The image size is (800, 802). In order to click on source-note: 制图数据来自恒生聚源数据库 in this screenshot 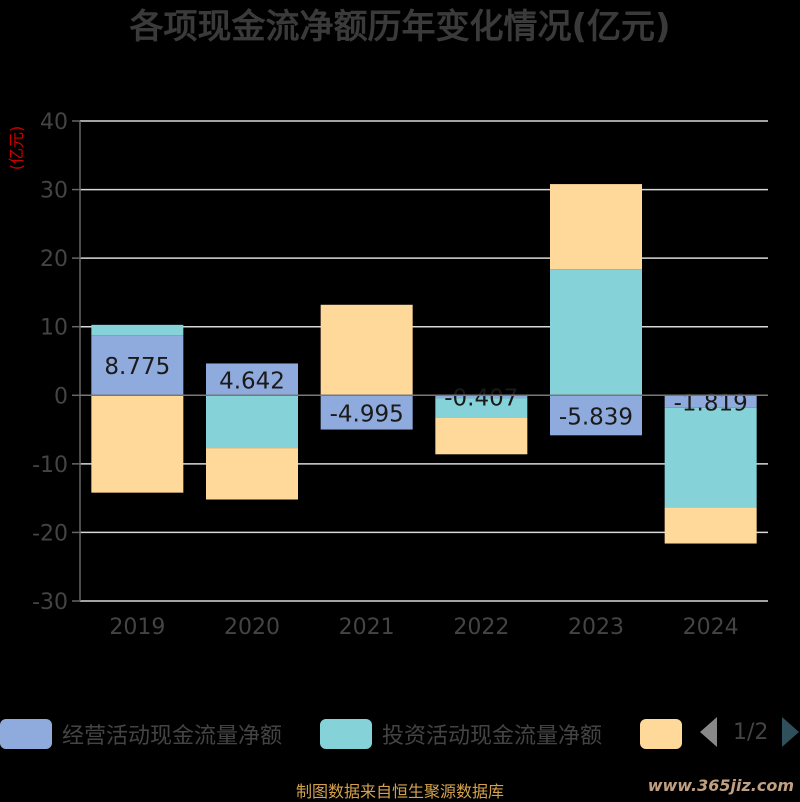, I will do `click(399, 791)`.